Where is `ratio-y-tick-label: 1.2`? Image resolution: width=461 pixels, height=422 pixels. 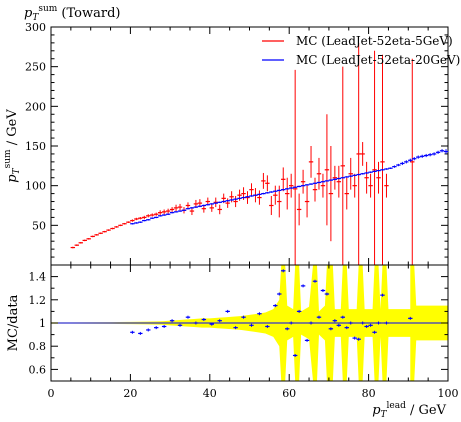 ratio-y-tick-label: 1.2 is located at coordinates (38, 300).